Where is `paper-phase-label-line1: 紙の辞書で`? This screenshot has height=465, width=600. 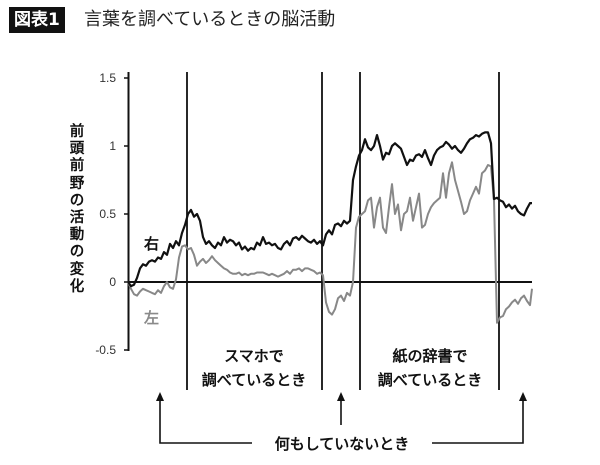
paper-phase-label-line1: 紙の辞書で is located at coordinates (429, 356).